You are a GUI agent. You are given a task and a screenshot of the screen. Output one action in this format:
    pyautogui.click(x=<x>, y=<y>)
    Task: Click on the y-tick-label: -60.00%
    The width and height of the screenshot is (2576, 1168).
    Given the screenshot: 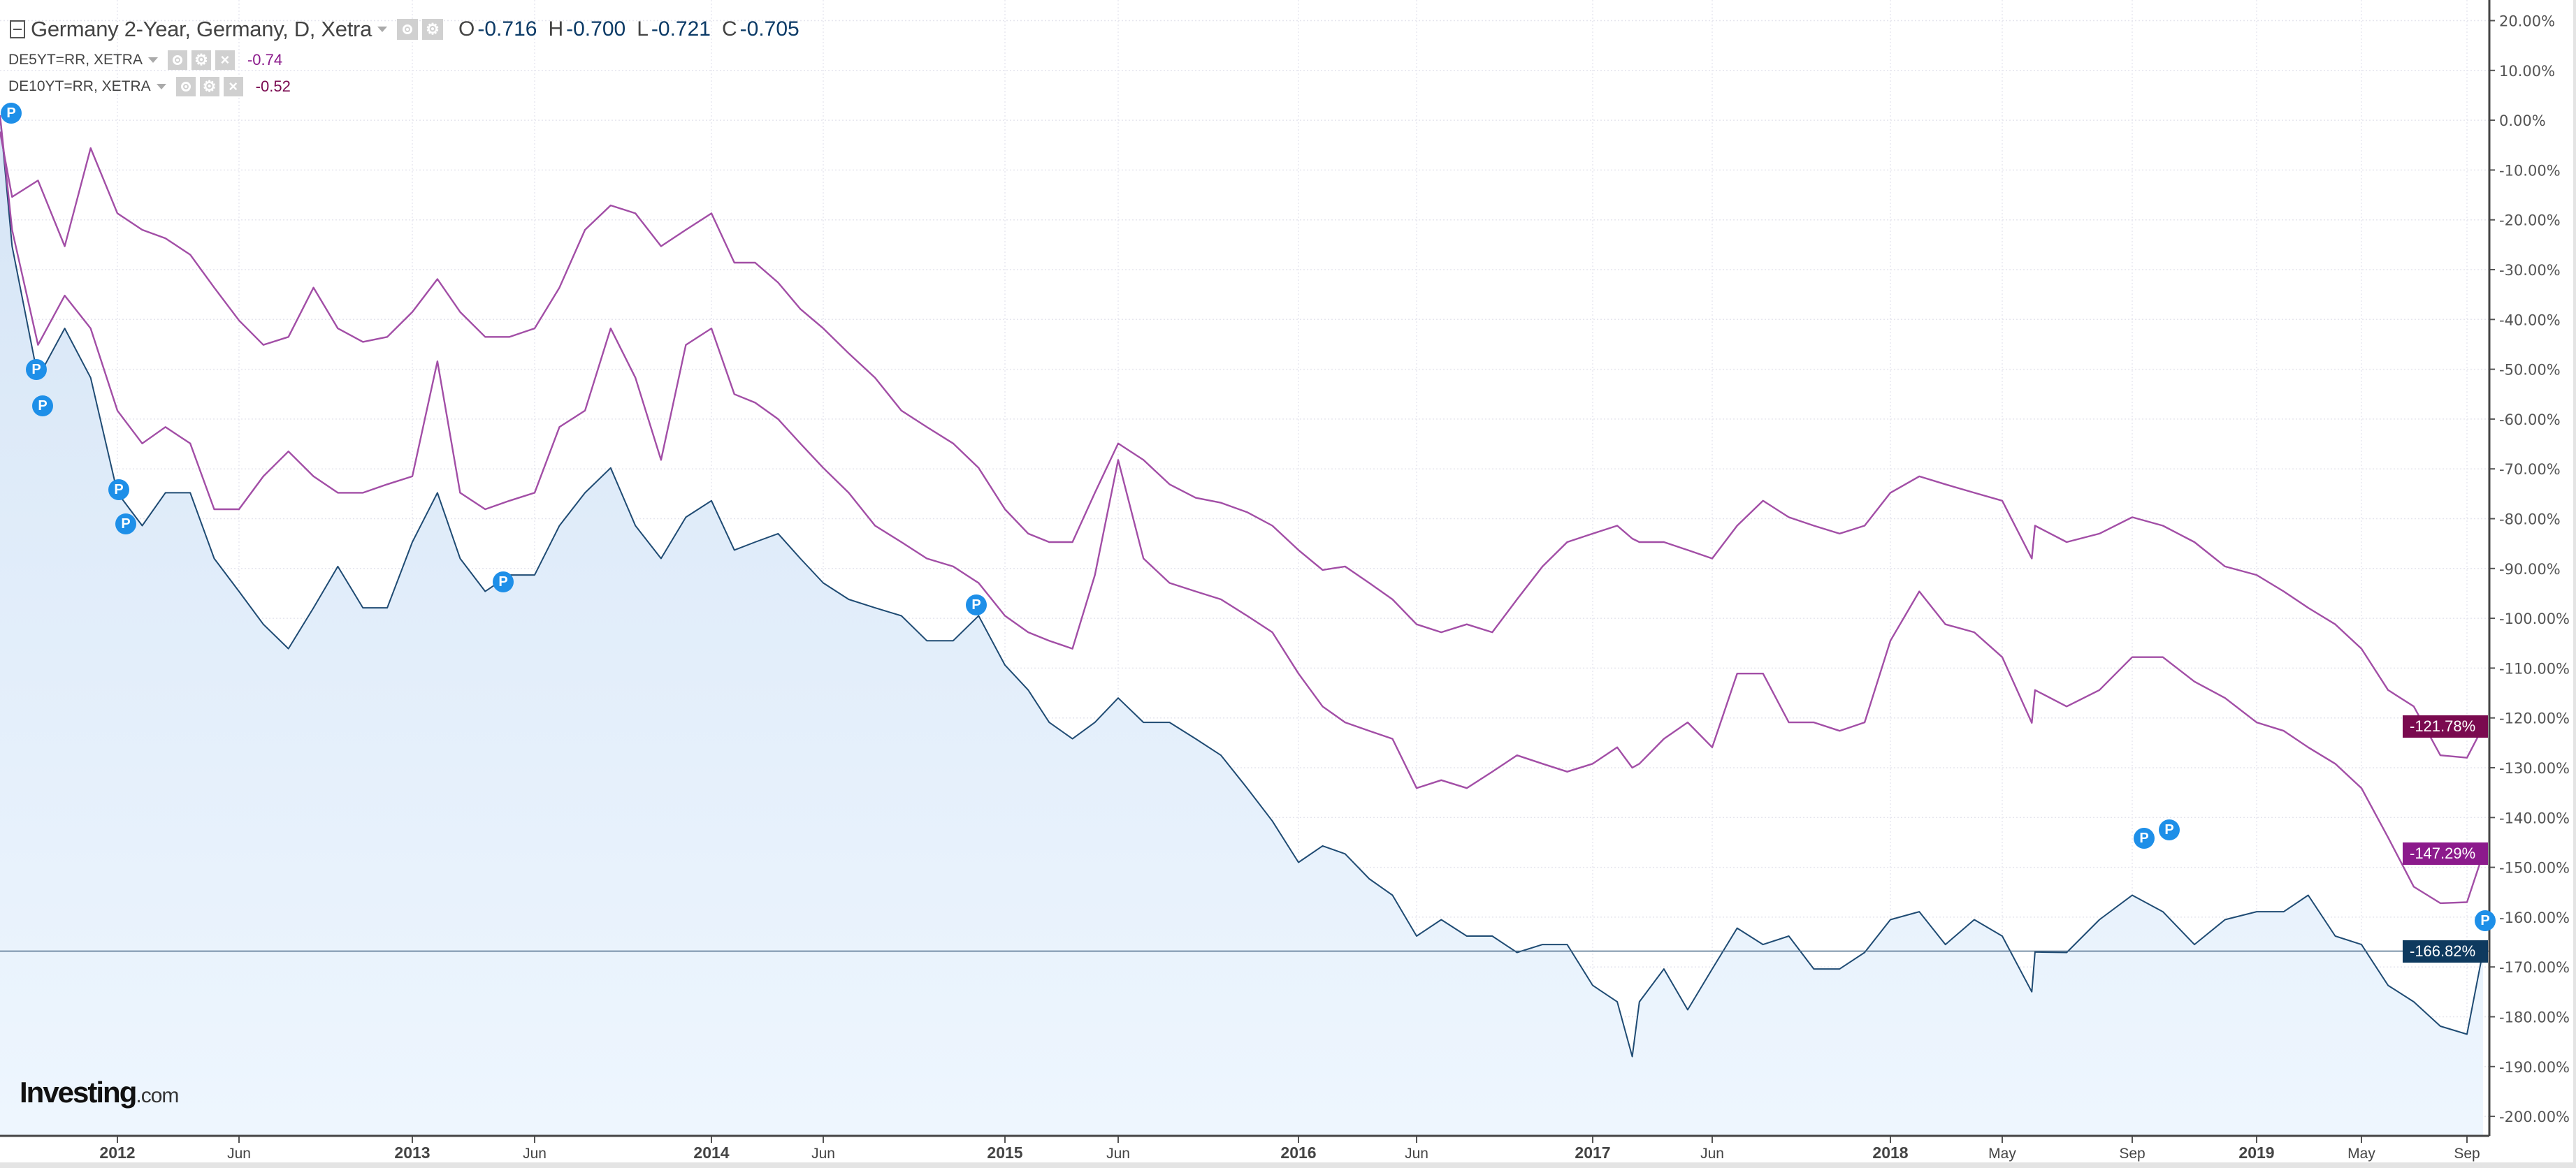 What is the action you would take?
    pyautogui.click(x=2530, y=419)
    